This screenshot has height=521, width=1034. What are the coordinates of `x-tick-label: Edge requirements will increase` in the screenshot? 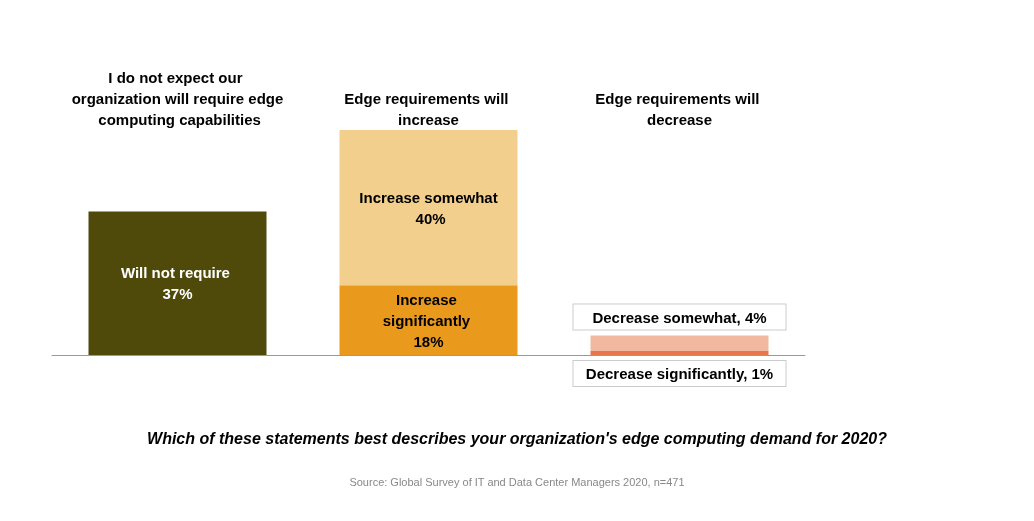 It's located at (428, 109).